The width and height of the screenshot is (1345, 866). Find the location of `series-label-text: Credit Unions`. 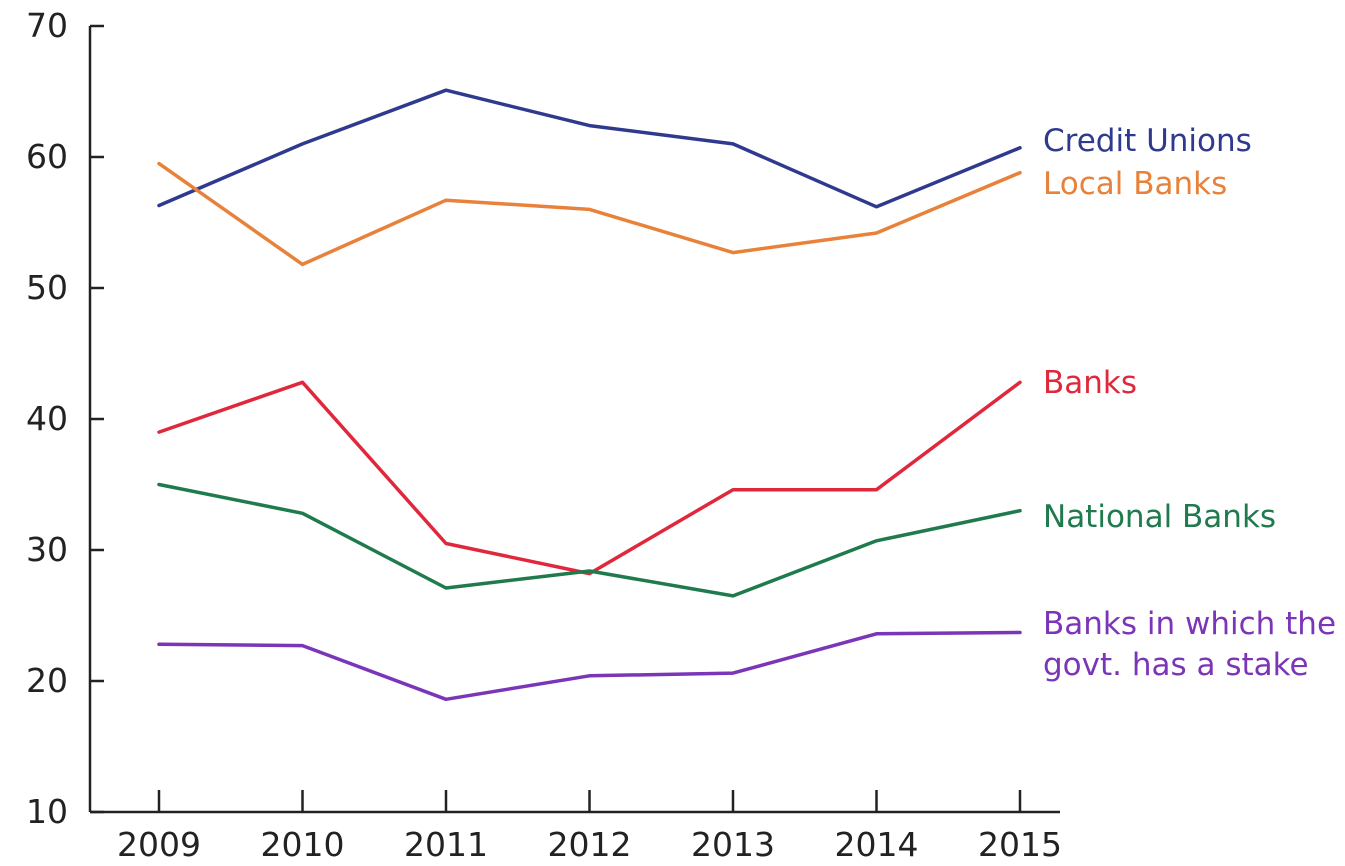

series-label-text: Credit Unions is located at coordinates (1147, 141).